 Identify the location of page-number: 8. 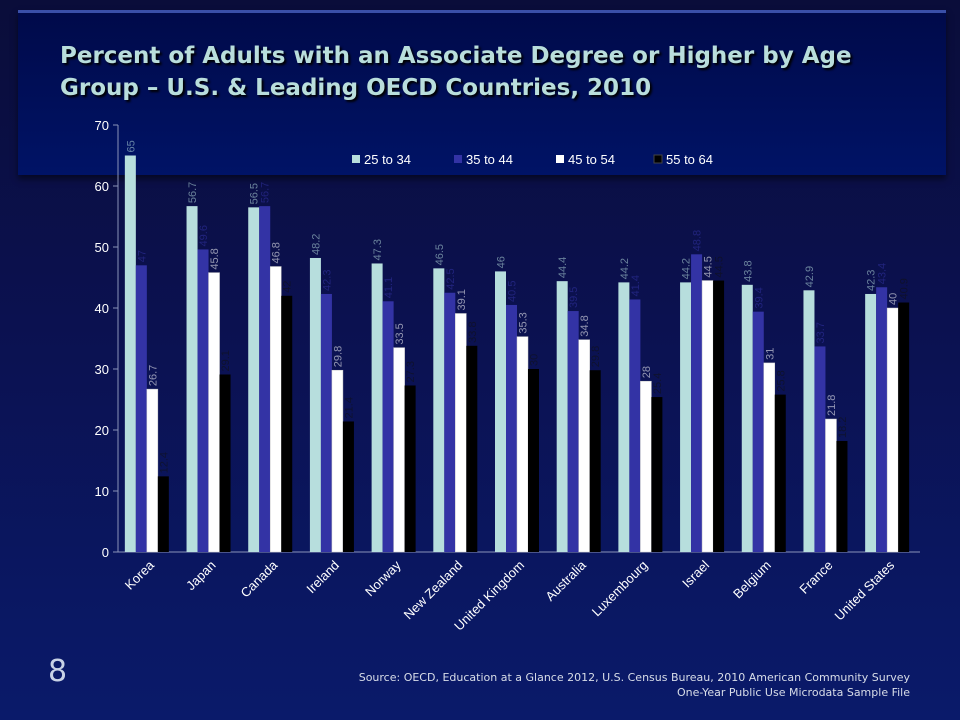
(58, 671).